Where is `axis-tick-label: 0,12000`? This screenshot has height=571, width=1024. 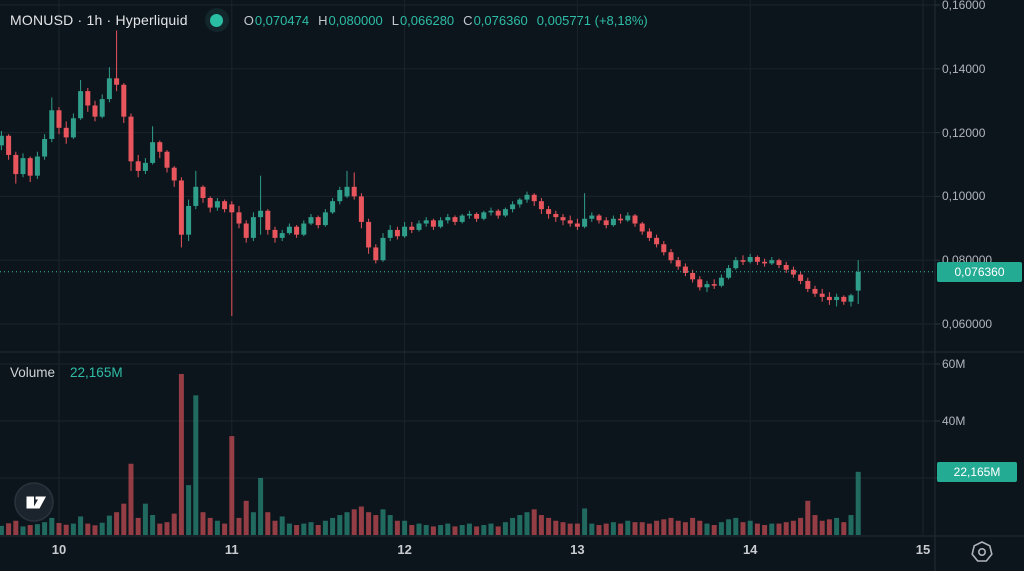 axis-tick-label: 0,12000 is located at coordinates (964, 132).